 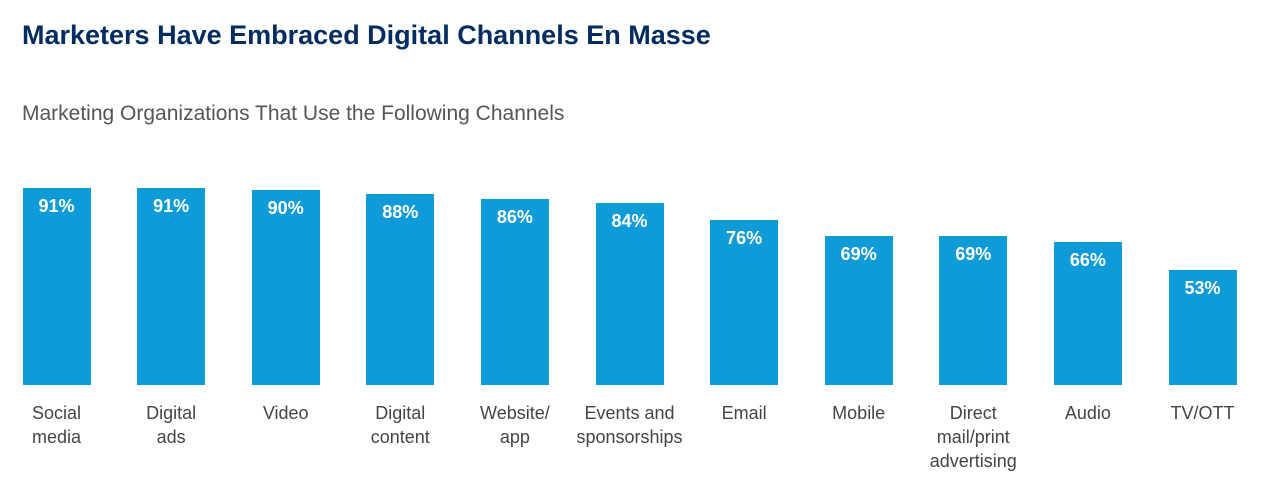 What do you see at coordinates (859, 413) in the screenshot?
I see `x-tick-label: Mobile` at bounding box center [859, 413].